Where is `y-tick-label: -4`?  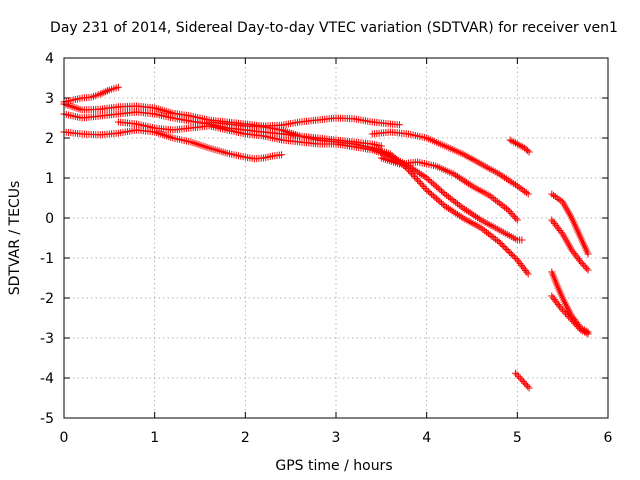
y-tick-label: -4 is located at coordinates (47, 379).